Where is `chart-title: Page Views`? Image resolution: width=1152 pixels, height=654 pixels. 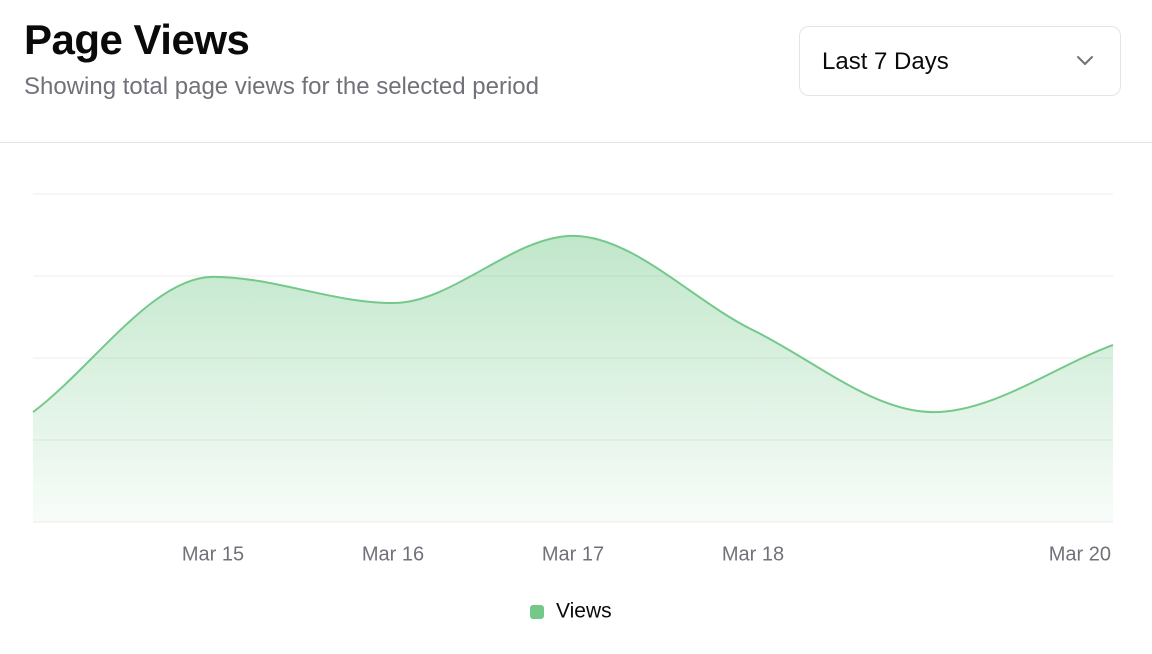
chart-title: Page Views is located at coordinates (137, 39).